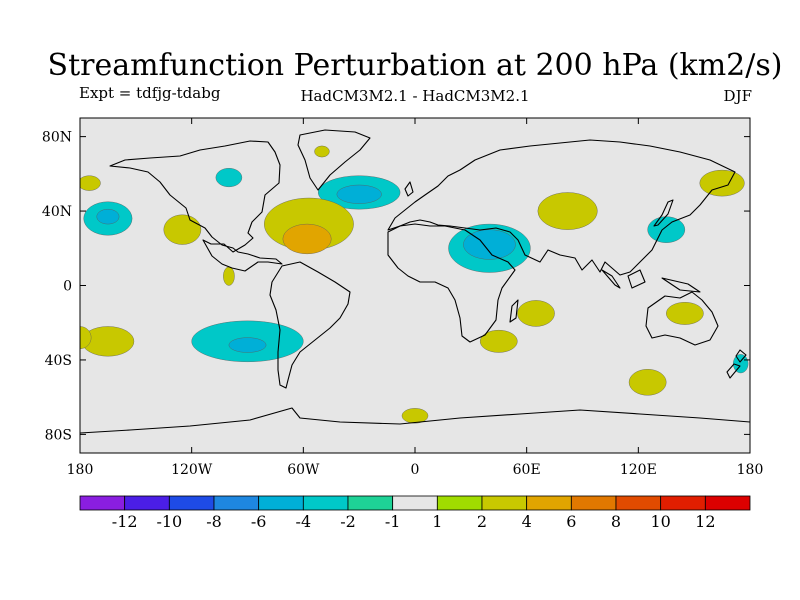 This screenshot has width=800, height=600. Describe the element at coordinates (527, 470) in the screenshot. I see `x-tick-label-4: 60E` at that location.